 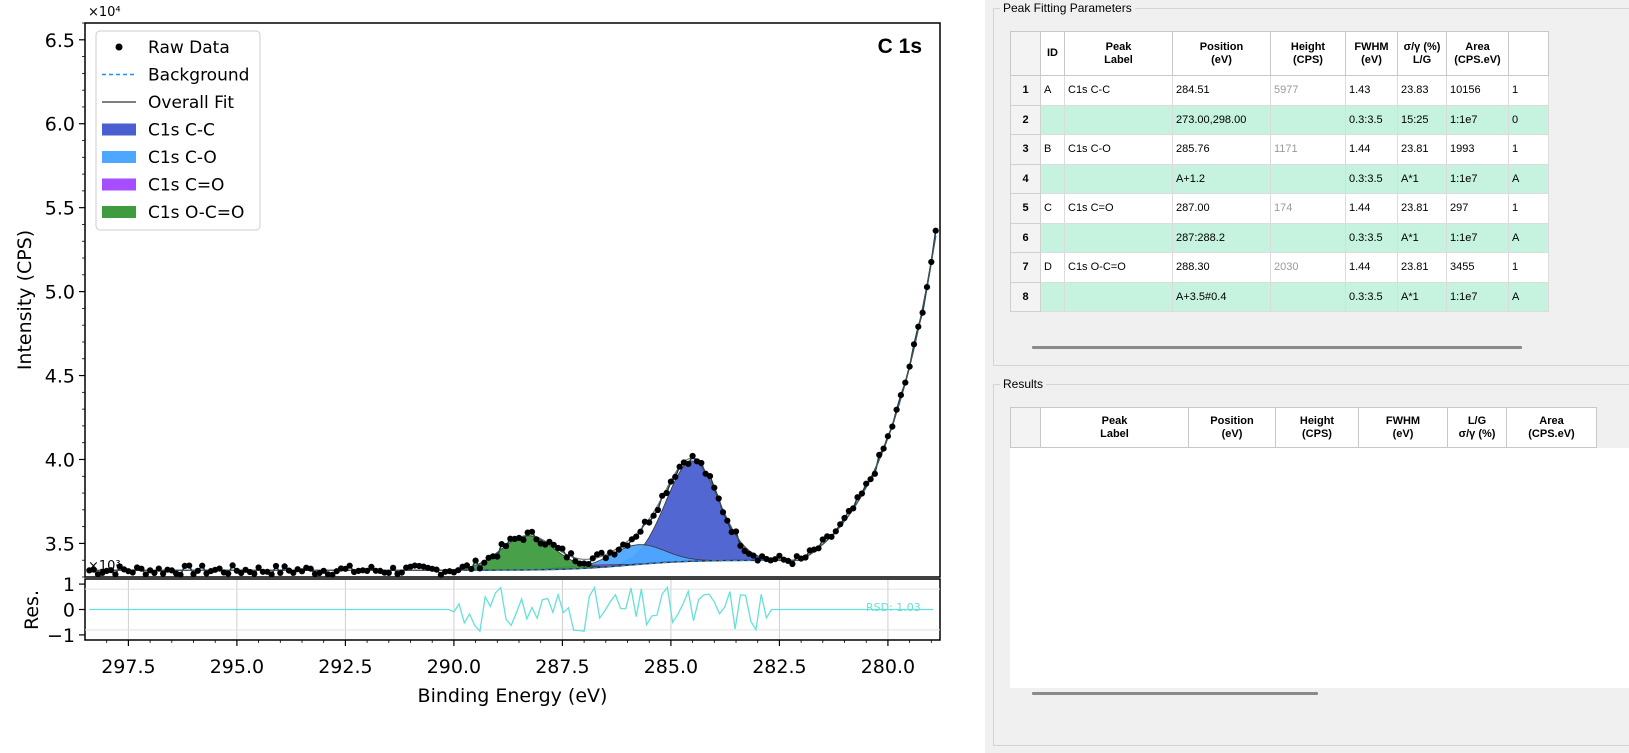 I want to click on params-cell: D, so click(x=1052, y=267).